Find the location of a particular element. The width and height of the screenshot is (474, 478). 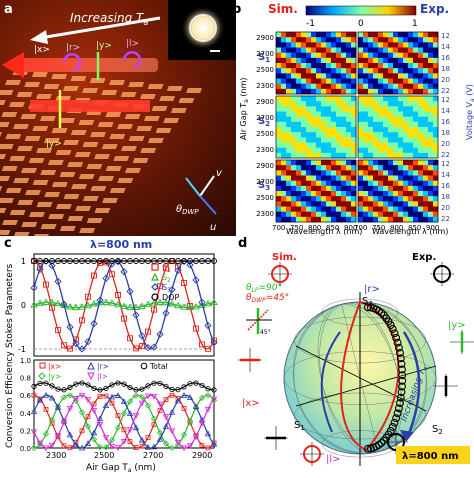

panel-d-label: d is located at coordinates (243, 243).